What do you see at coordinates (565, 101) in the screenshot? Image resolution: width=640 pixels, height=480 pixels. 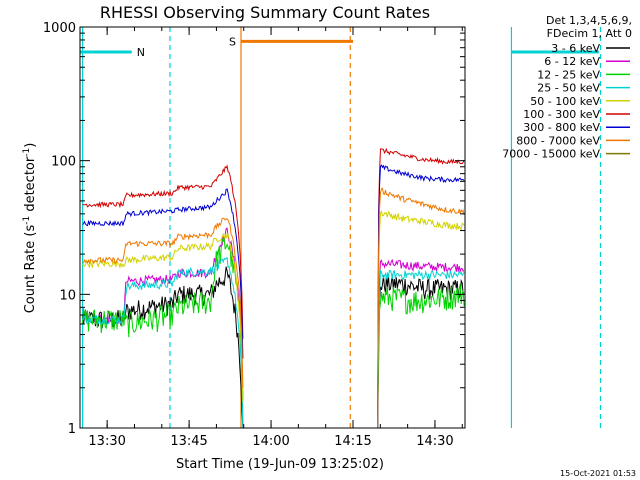 I see `legend-label-4: 50 - 100 keV` at bounding box center [565, 101].